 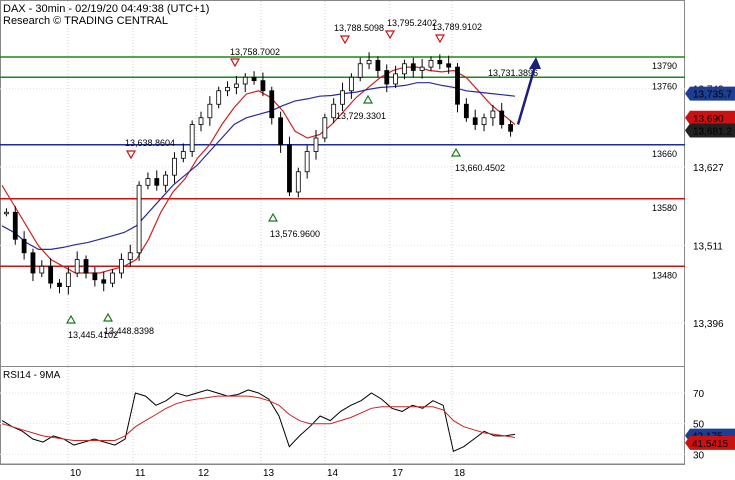 What do you see at coordinates (93, 335) in the screenshot?
I see `annotation-label: 13,445.4102` at bounding box center [93, 335].